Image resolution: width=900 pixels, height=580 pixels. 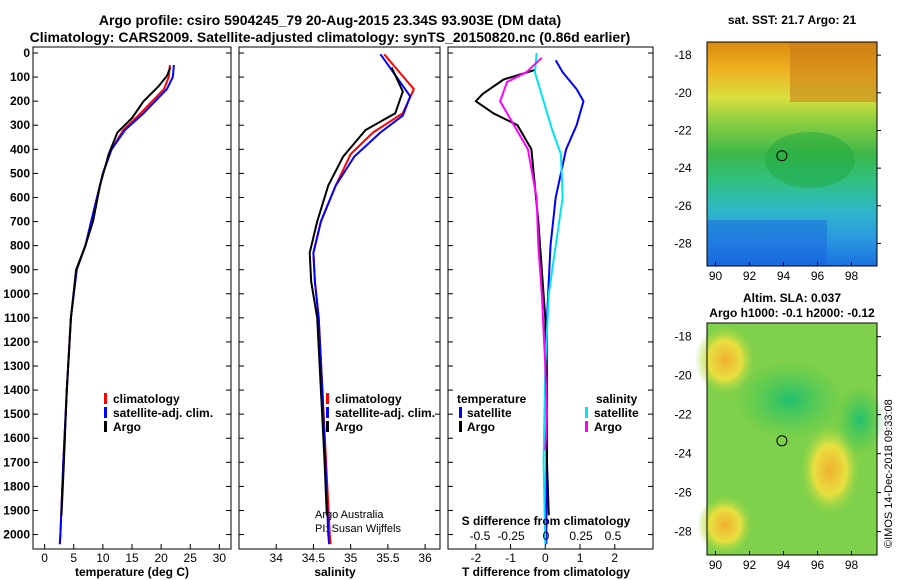 I want to click on x-tick-label: 35, so click(x=351, y=558).